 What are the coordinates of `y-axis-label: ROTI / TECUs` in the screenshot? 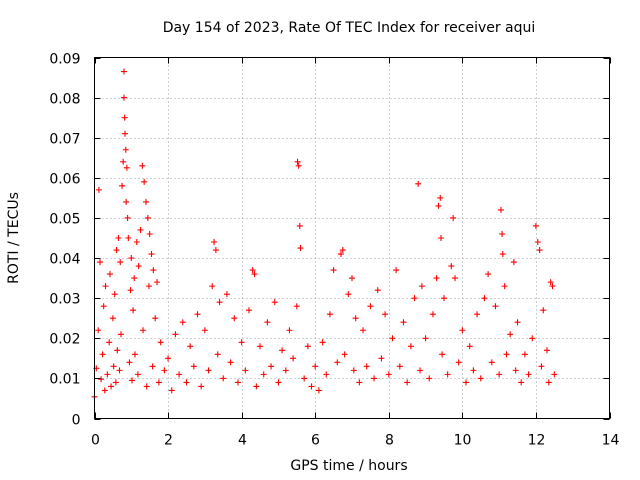 It's located at (14, 238).